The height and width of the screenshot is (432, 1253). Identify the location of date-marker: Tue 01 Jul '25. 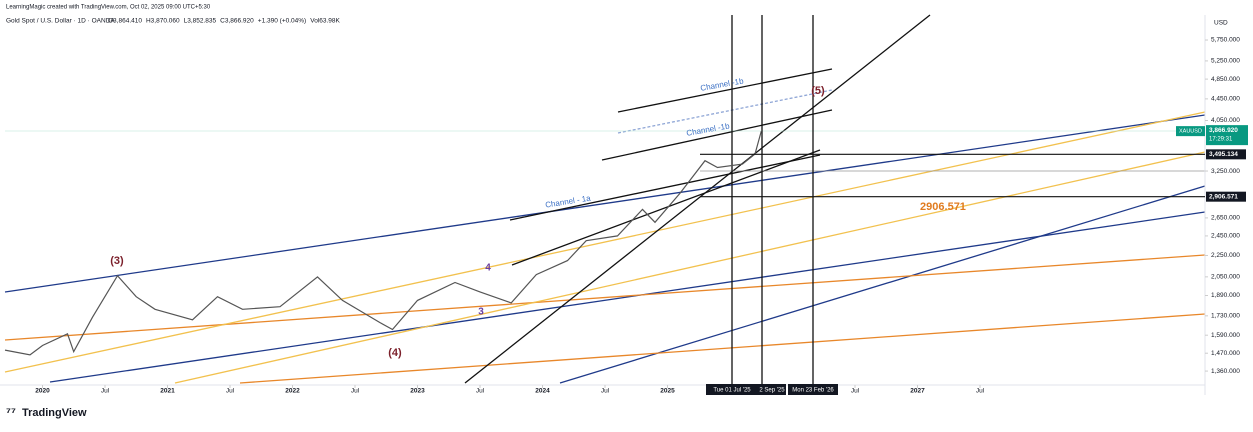
(732, 391).